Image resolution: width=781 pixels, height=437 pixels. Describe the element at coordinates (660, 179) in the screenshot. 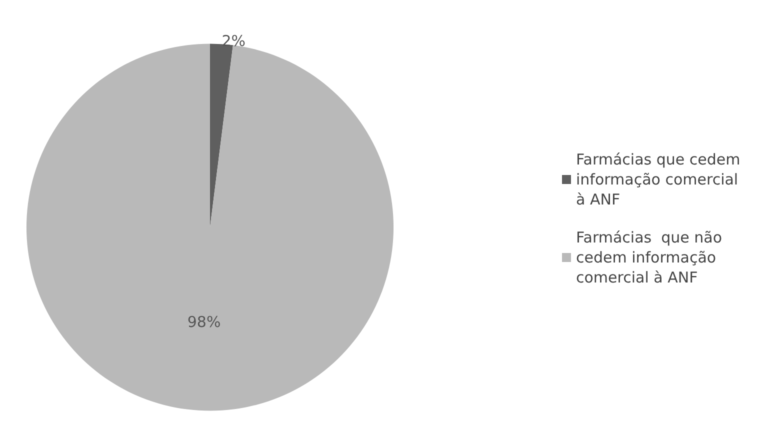

I see `legend-label: Farmácias que cedem informação comercial à ANF` at that location.